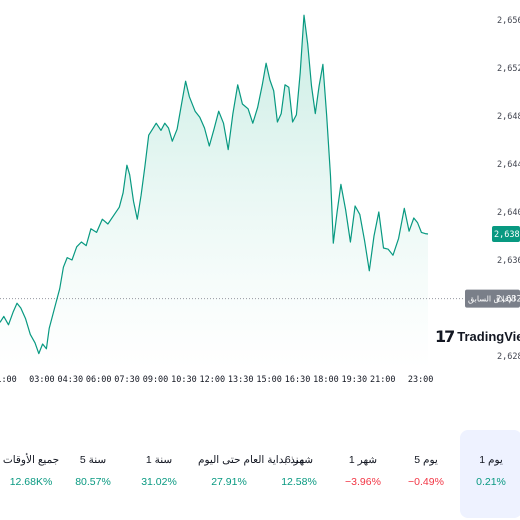 The width and height of the screenshot is (520, 520). Describe the element at coordinates (508, 261) in the screenshot. I see `y-tick-label: 2,636.000` at that location.